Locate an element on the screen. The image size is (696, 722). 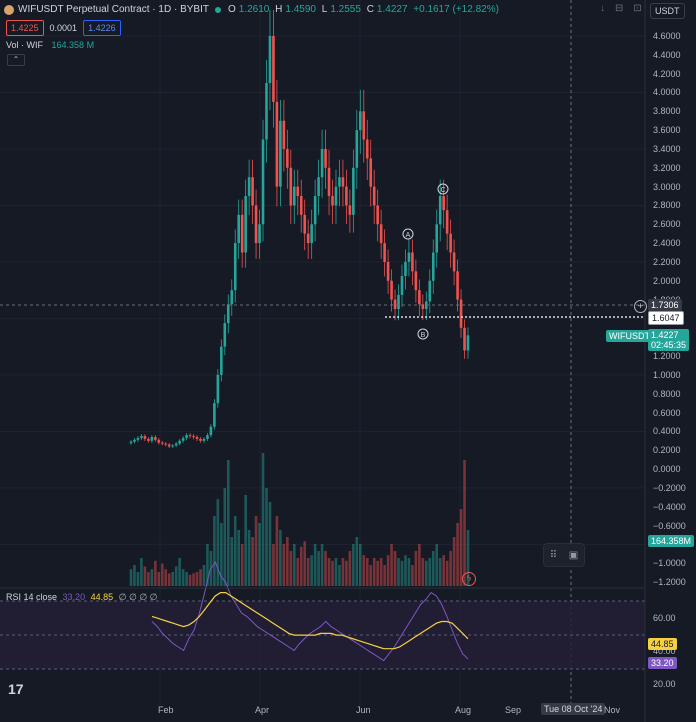
price-axis-label: 1.2000 is located at coordinates (667, 356).